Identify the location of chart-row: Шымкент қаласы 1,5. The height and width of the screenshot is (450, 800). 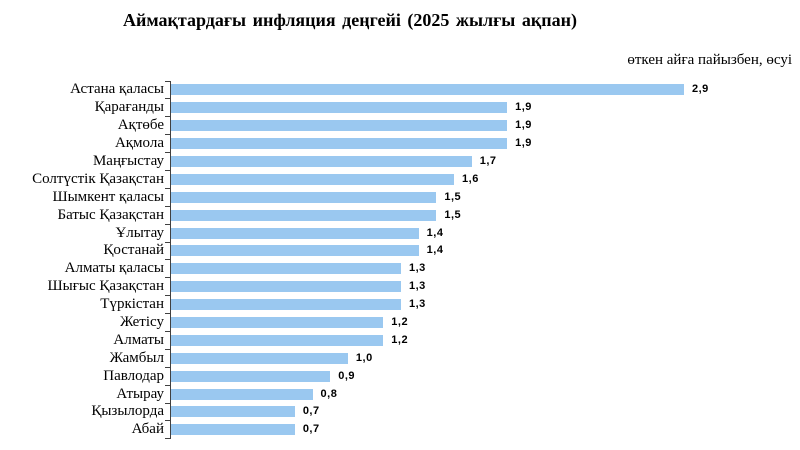
(399, 197).